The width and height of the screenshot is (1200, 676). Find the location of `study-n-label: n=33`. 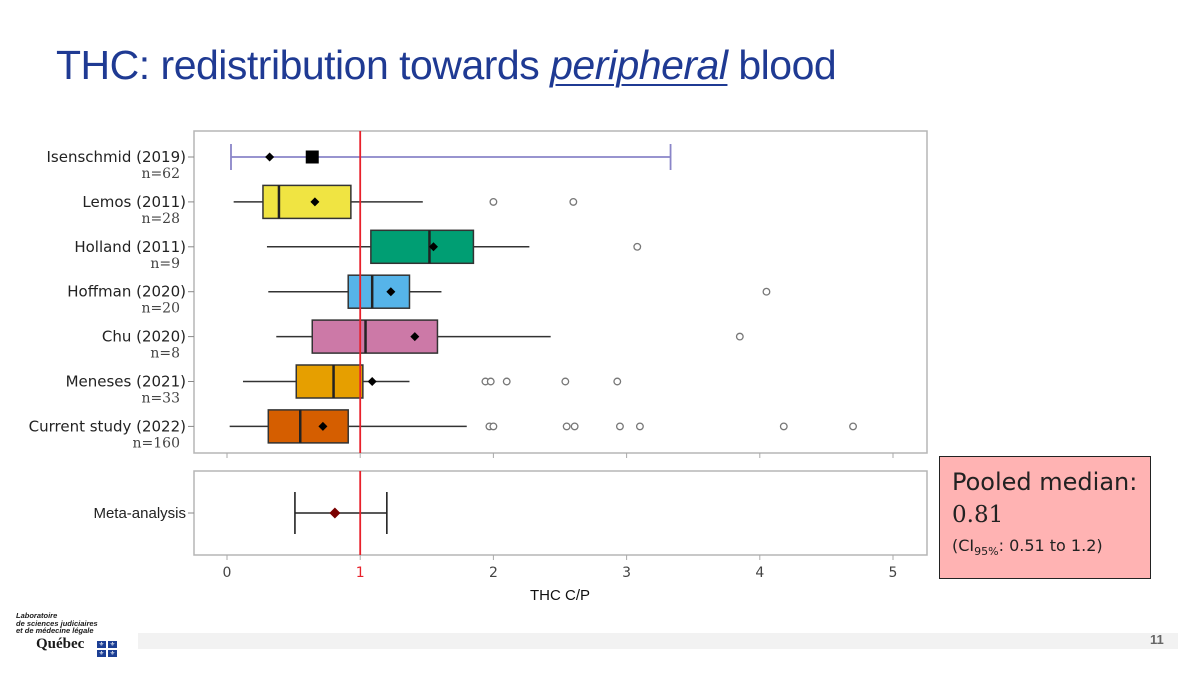

study-n-label: n=33 is located at coordinates (160, 399).